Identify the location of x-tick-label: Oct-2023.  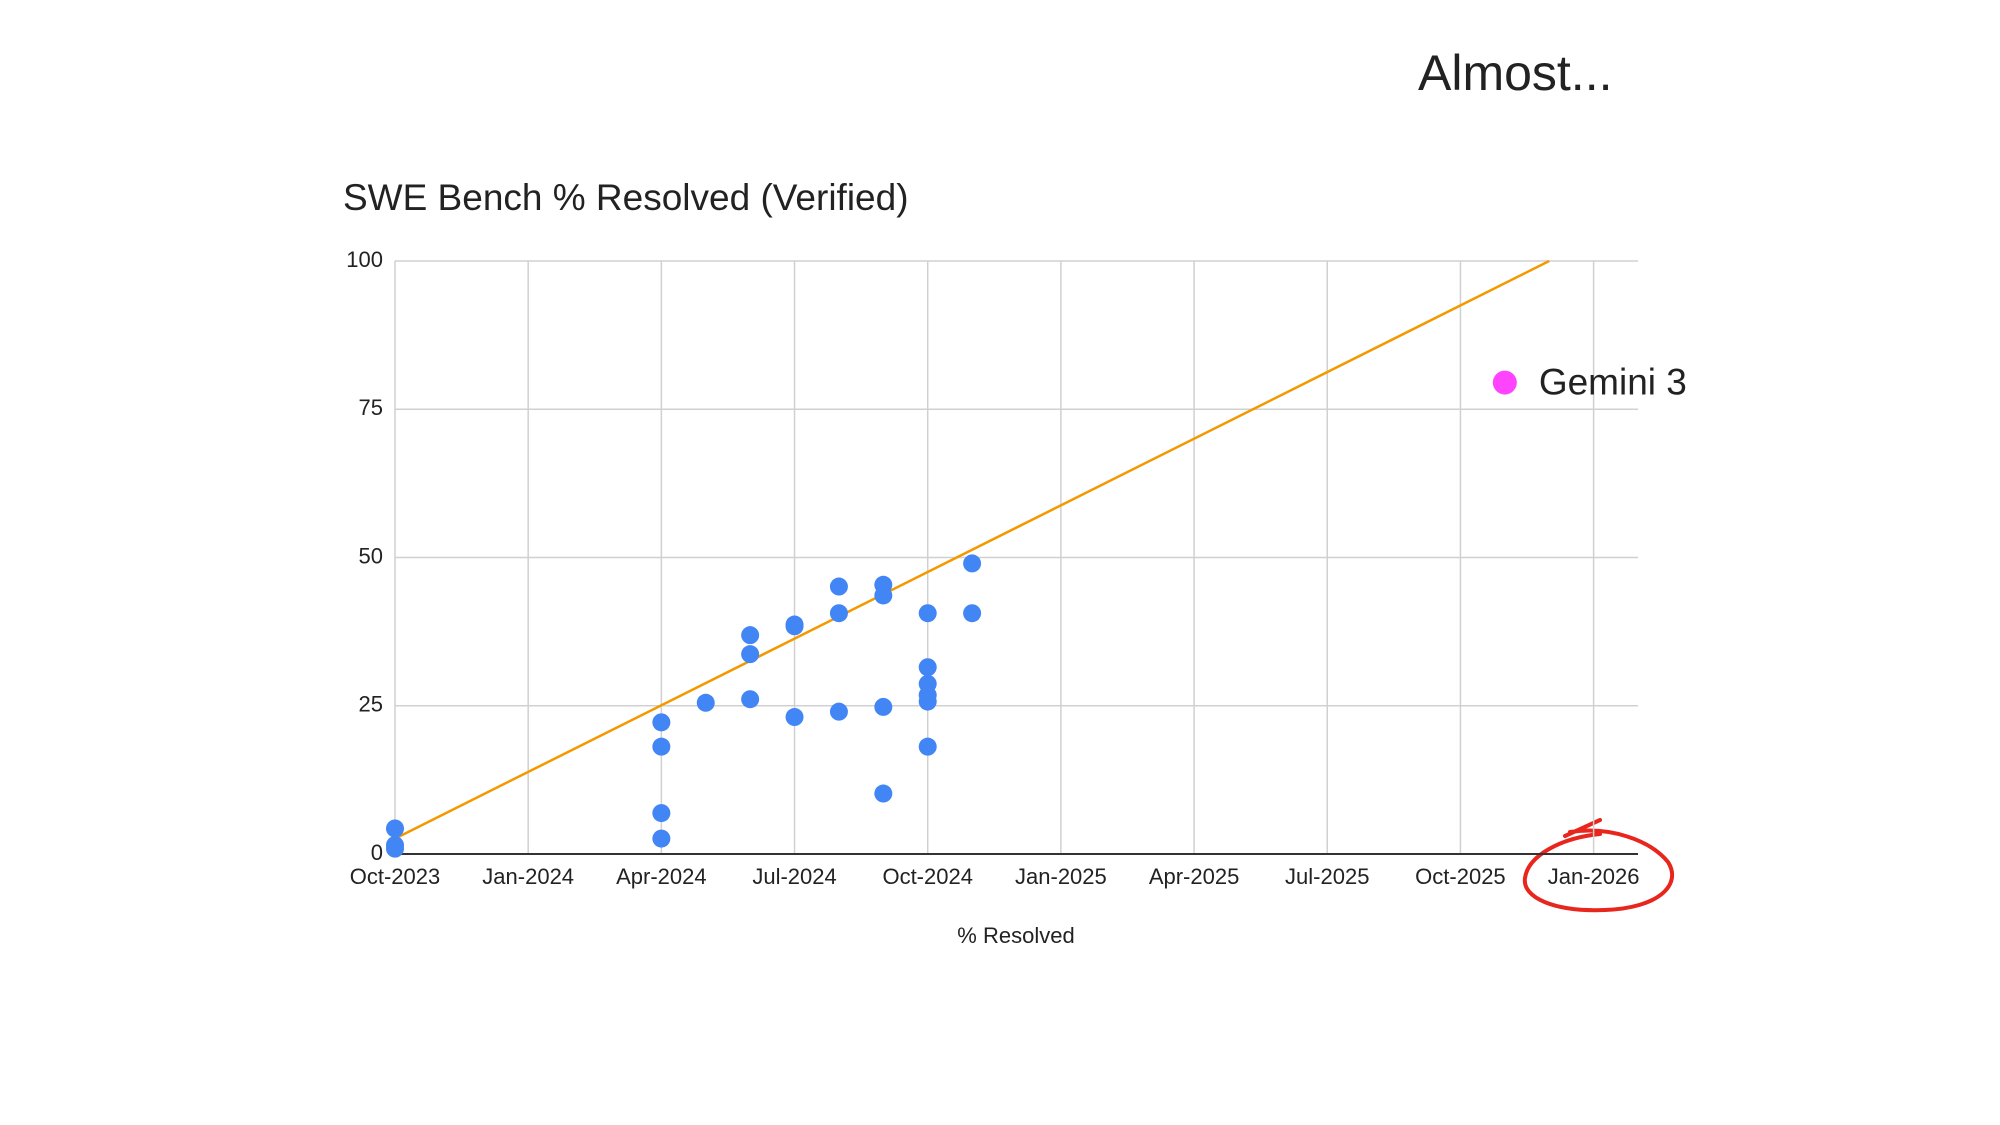
(395, 876).